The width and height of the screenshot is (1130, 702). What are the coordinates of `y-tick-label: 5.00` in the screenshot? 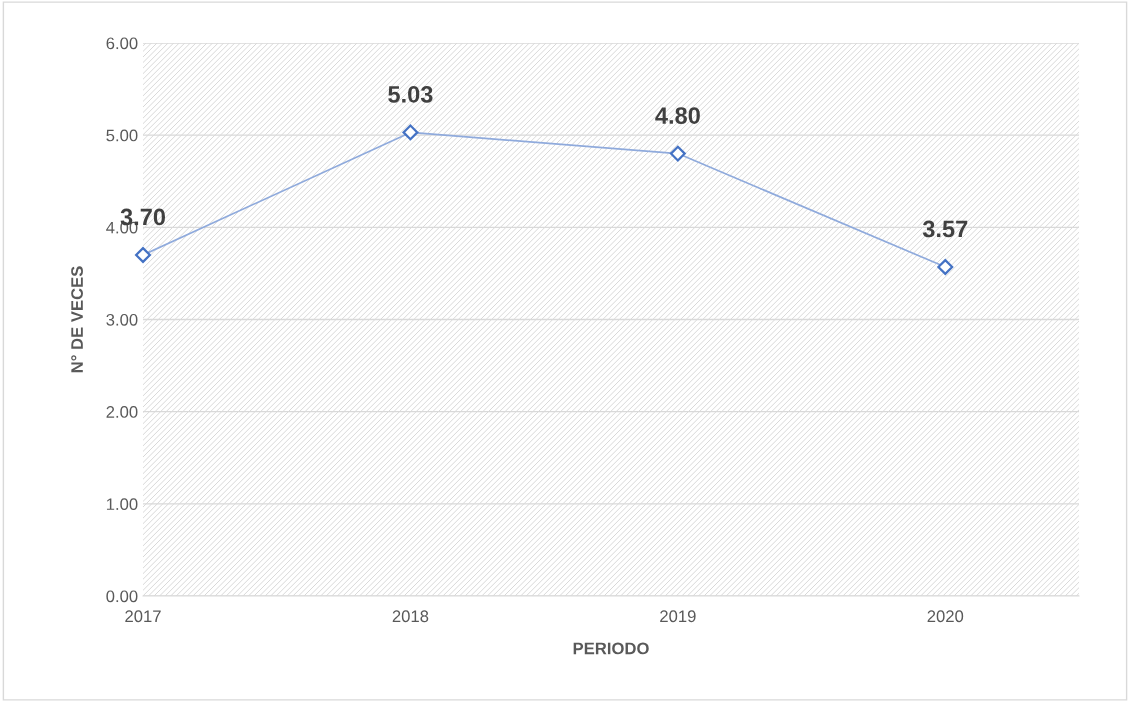 It's located at (122, 135).